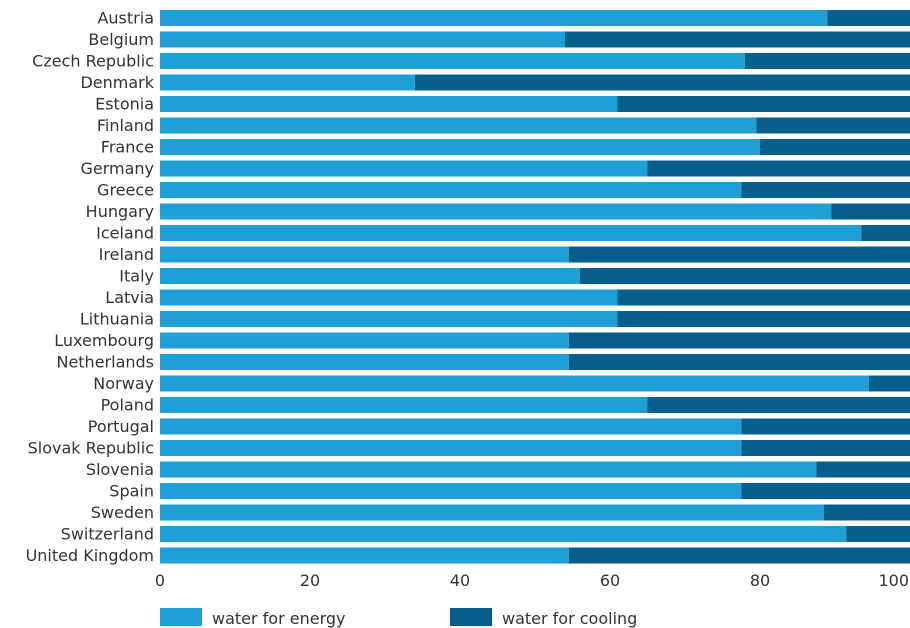 The height and width of the screenshot is (628, 910). Describe the element at coordinates (160, 580) in the screenshot. I see `x-tick-label: 0` at that location.